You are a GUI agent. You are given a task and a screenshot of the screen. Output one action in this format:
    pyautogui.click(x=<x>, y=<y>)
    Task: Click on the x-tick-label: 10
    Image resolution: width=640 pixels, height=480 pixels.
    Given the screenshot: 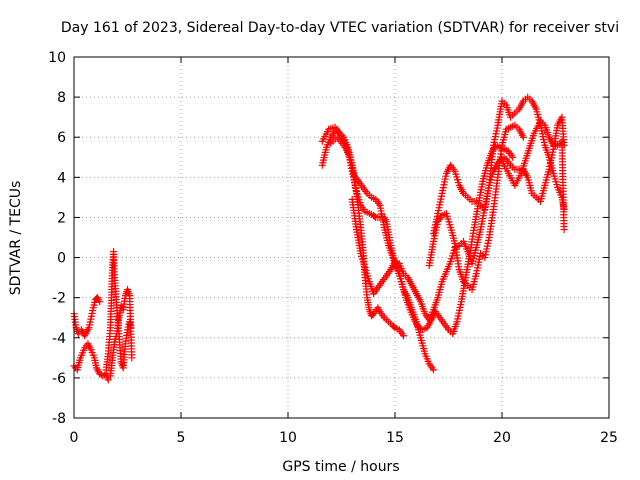 What is the action you would take?
    pyautogui.click(x=288, y=438)
    